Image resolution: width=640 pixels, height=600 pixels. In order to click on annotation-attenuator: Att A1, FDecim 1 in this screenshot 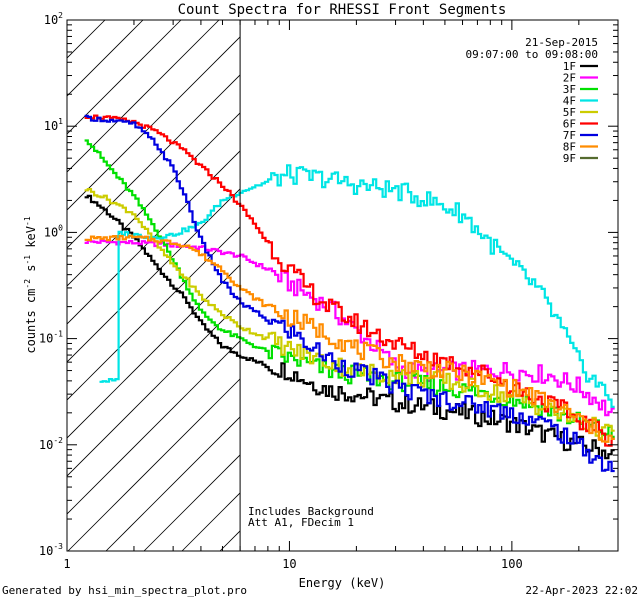, I will do `click(301, 522)`.